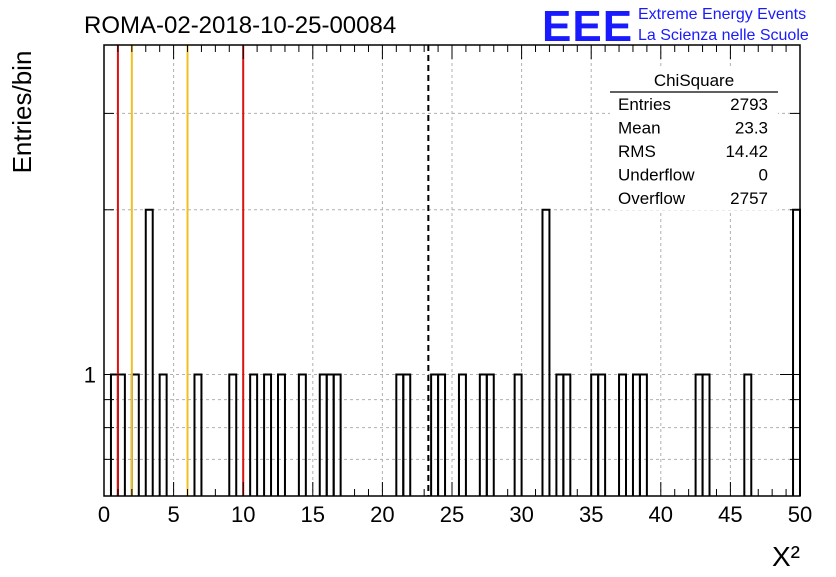 This screenshot has height=577, width=836. What do you see at coordinates (656, 175) in the screenshot?
I see `stats-row-label: Underflow` at bounding box center [656, 175].